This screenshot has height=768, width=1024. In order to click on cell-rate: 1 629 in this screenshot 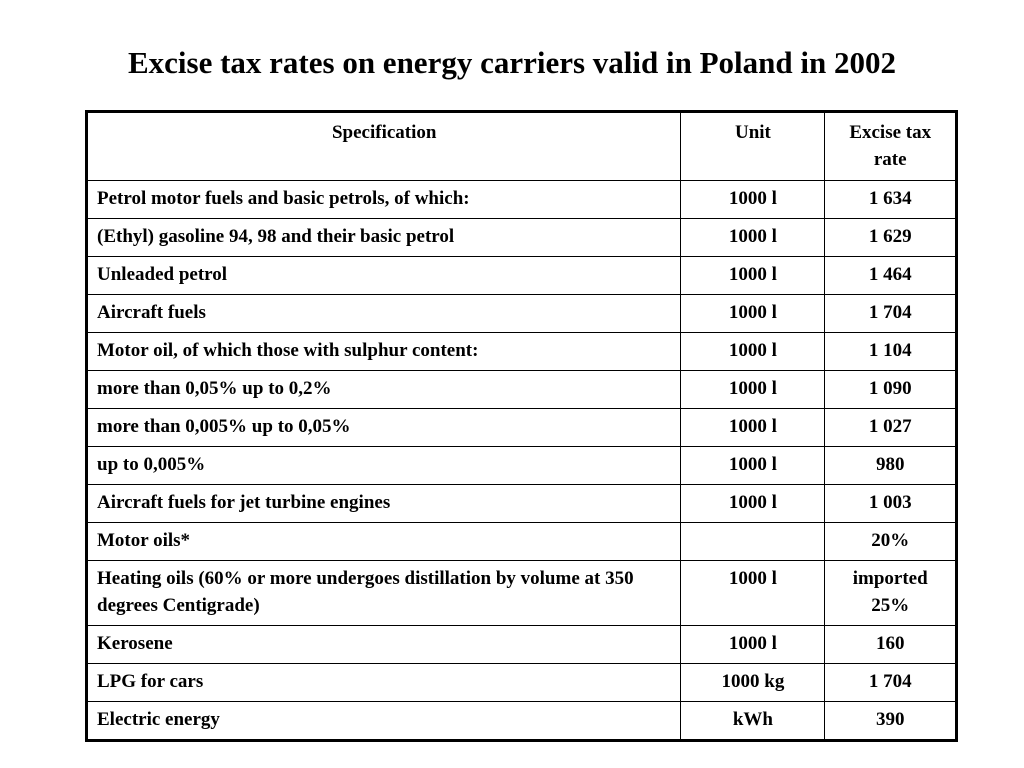, I will do `click(890, 237)`.